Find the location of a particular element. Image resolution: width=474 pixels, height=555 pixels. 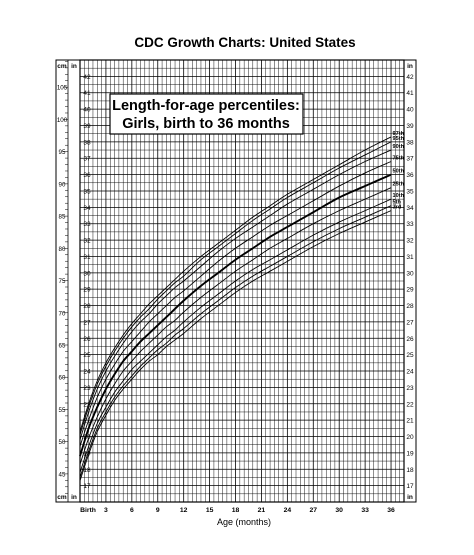

in-tick-label-right: 32 is located at coordinates (410, 241).